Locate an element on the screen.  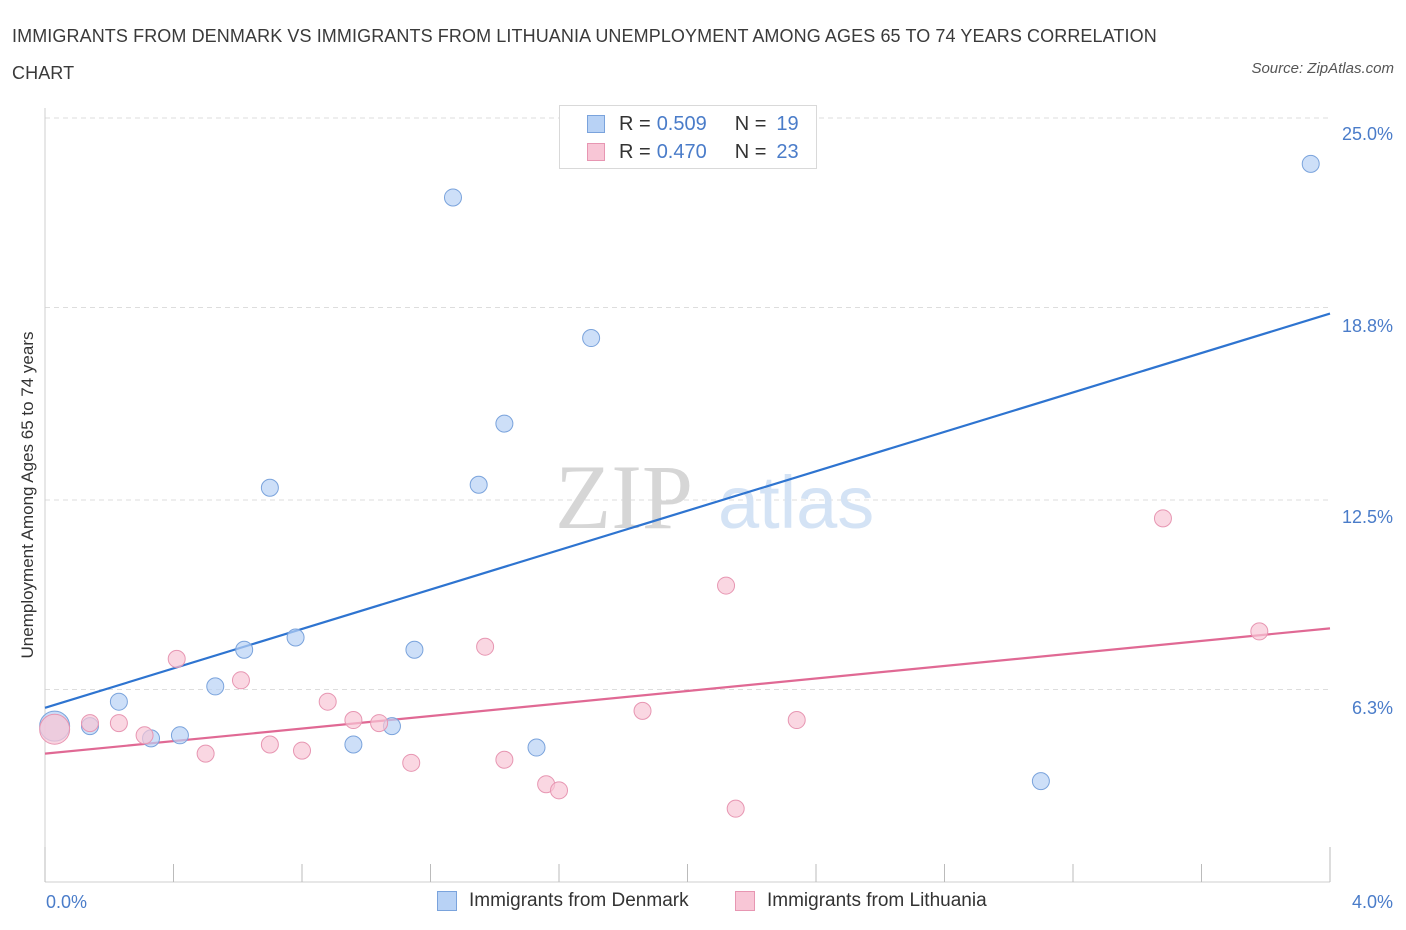
source-label: Source: ZipAtlas.com is located at coordinates (1322, 68).